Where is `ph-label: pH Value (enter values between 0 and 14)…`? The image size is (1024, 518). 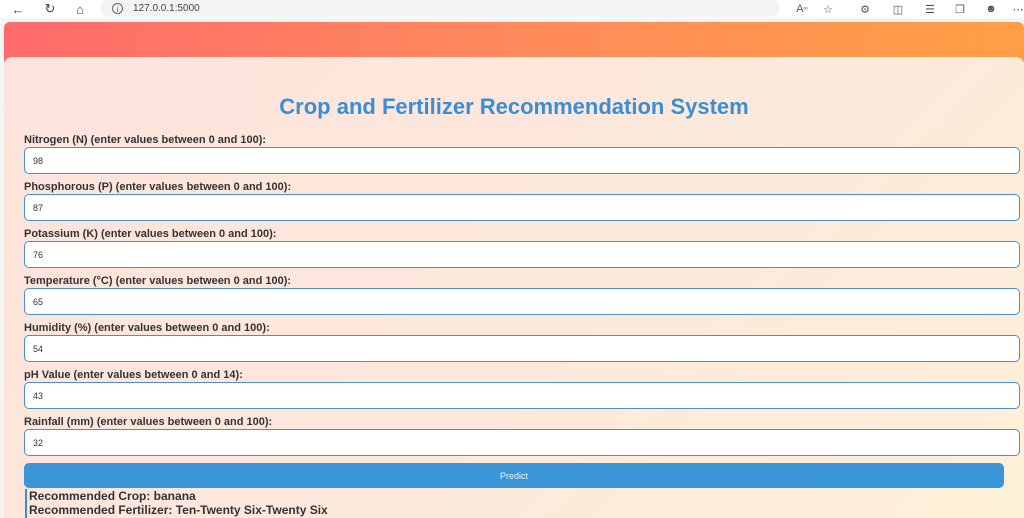 ph-label: pH Value (enter values between 0 and 14)… is located at coordinates (133, 375).